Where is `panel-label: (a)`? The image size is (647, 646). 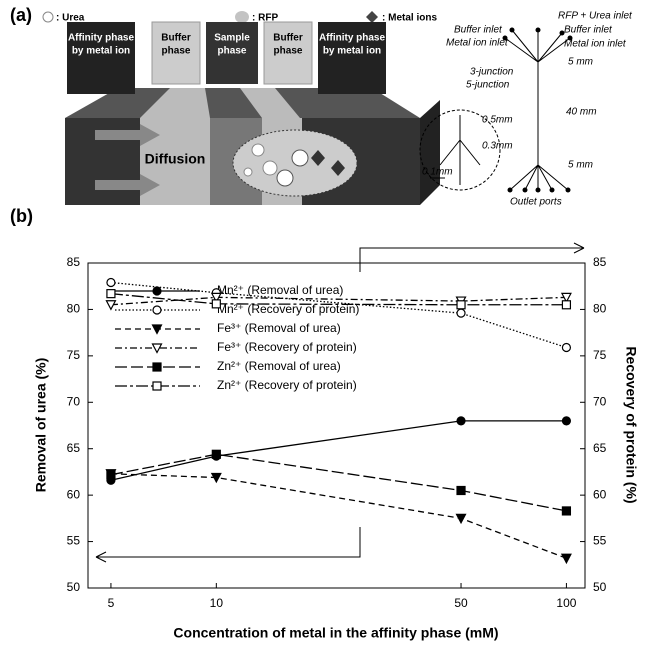
panel-label: (a) is located at coordinates (21, 15).